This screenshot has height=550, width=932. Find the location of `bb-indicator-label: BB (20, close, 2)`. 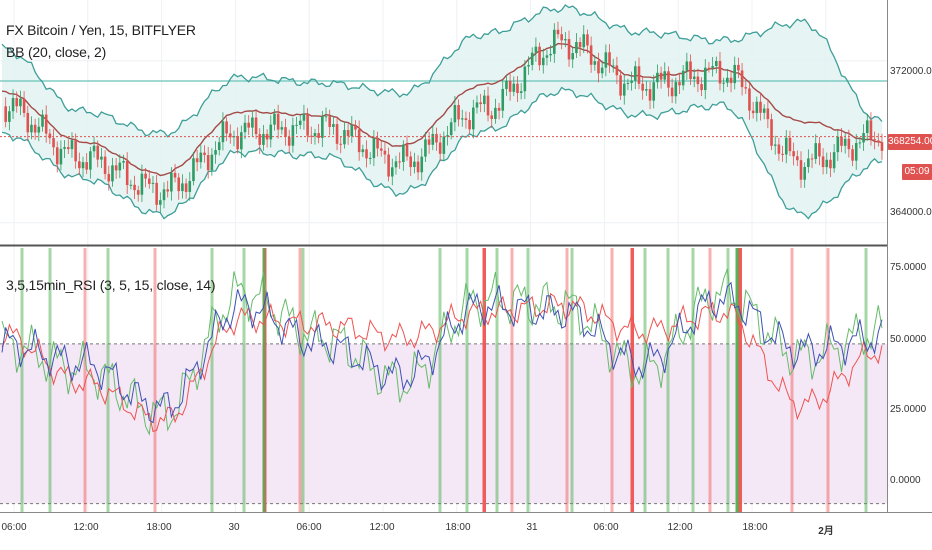

bb-indicator-label: BB (20, close, 2) is located at coordinates (56, 52).